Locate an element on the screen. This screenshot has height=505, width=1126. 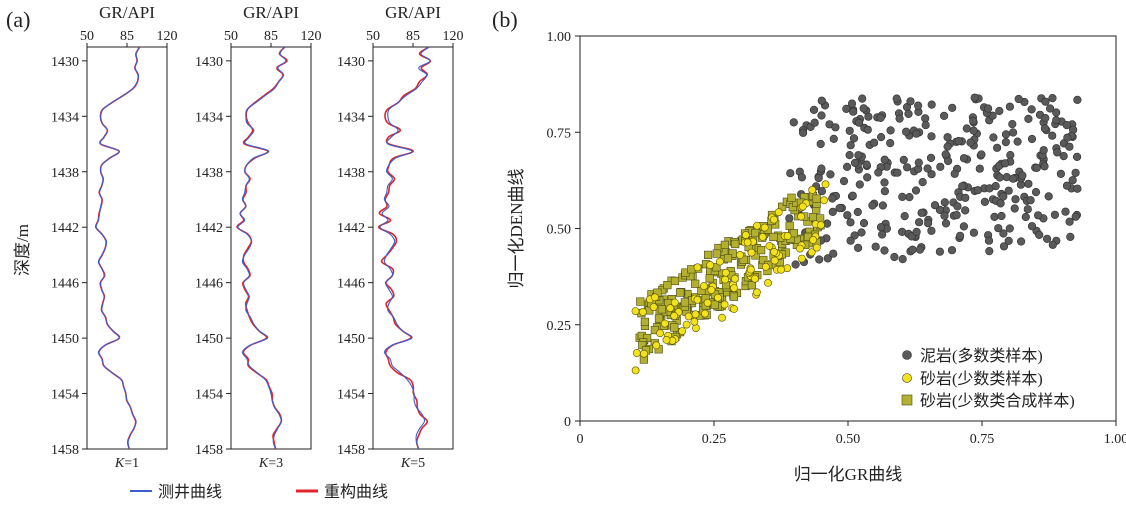
x-tick-label: 50 is located at coordinates (373, 36).